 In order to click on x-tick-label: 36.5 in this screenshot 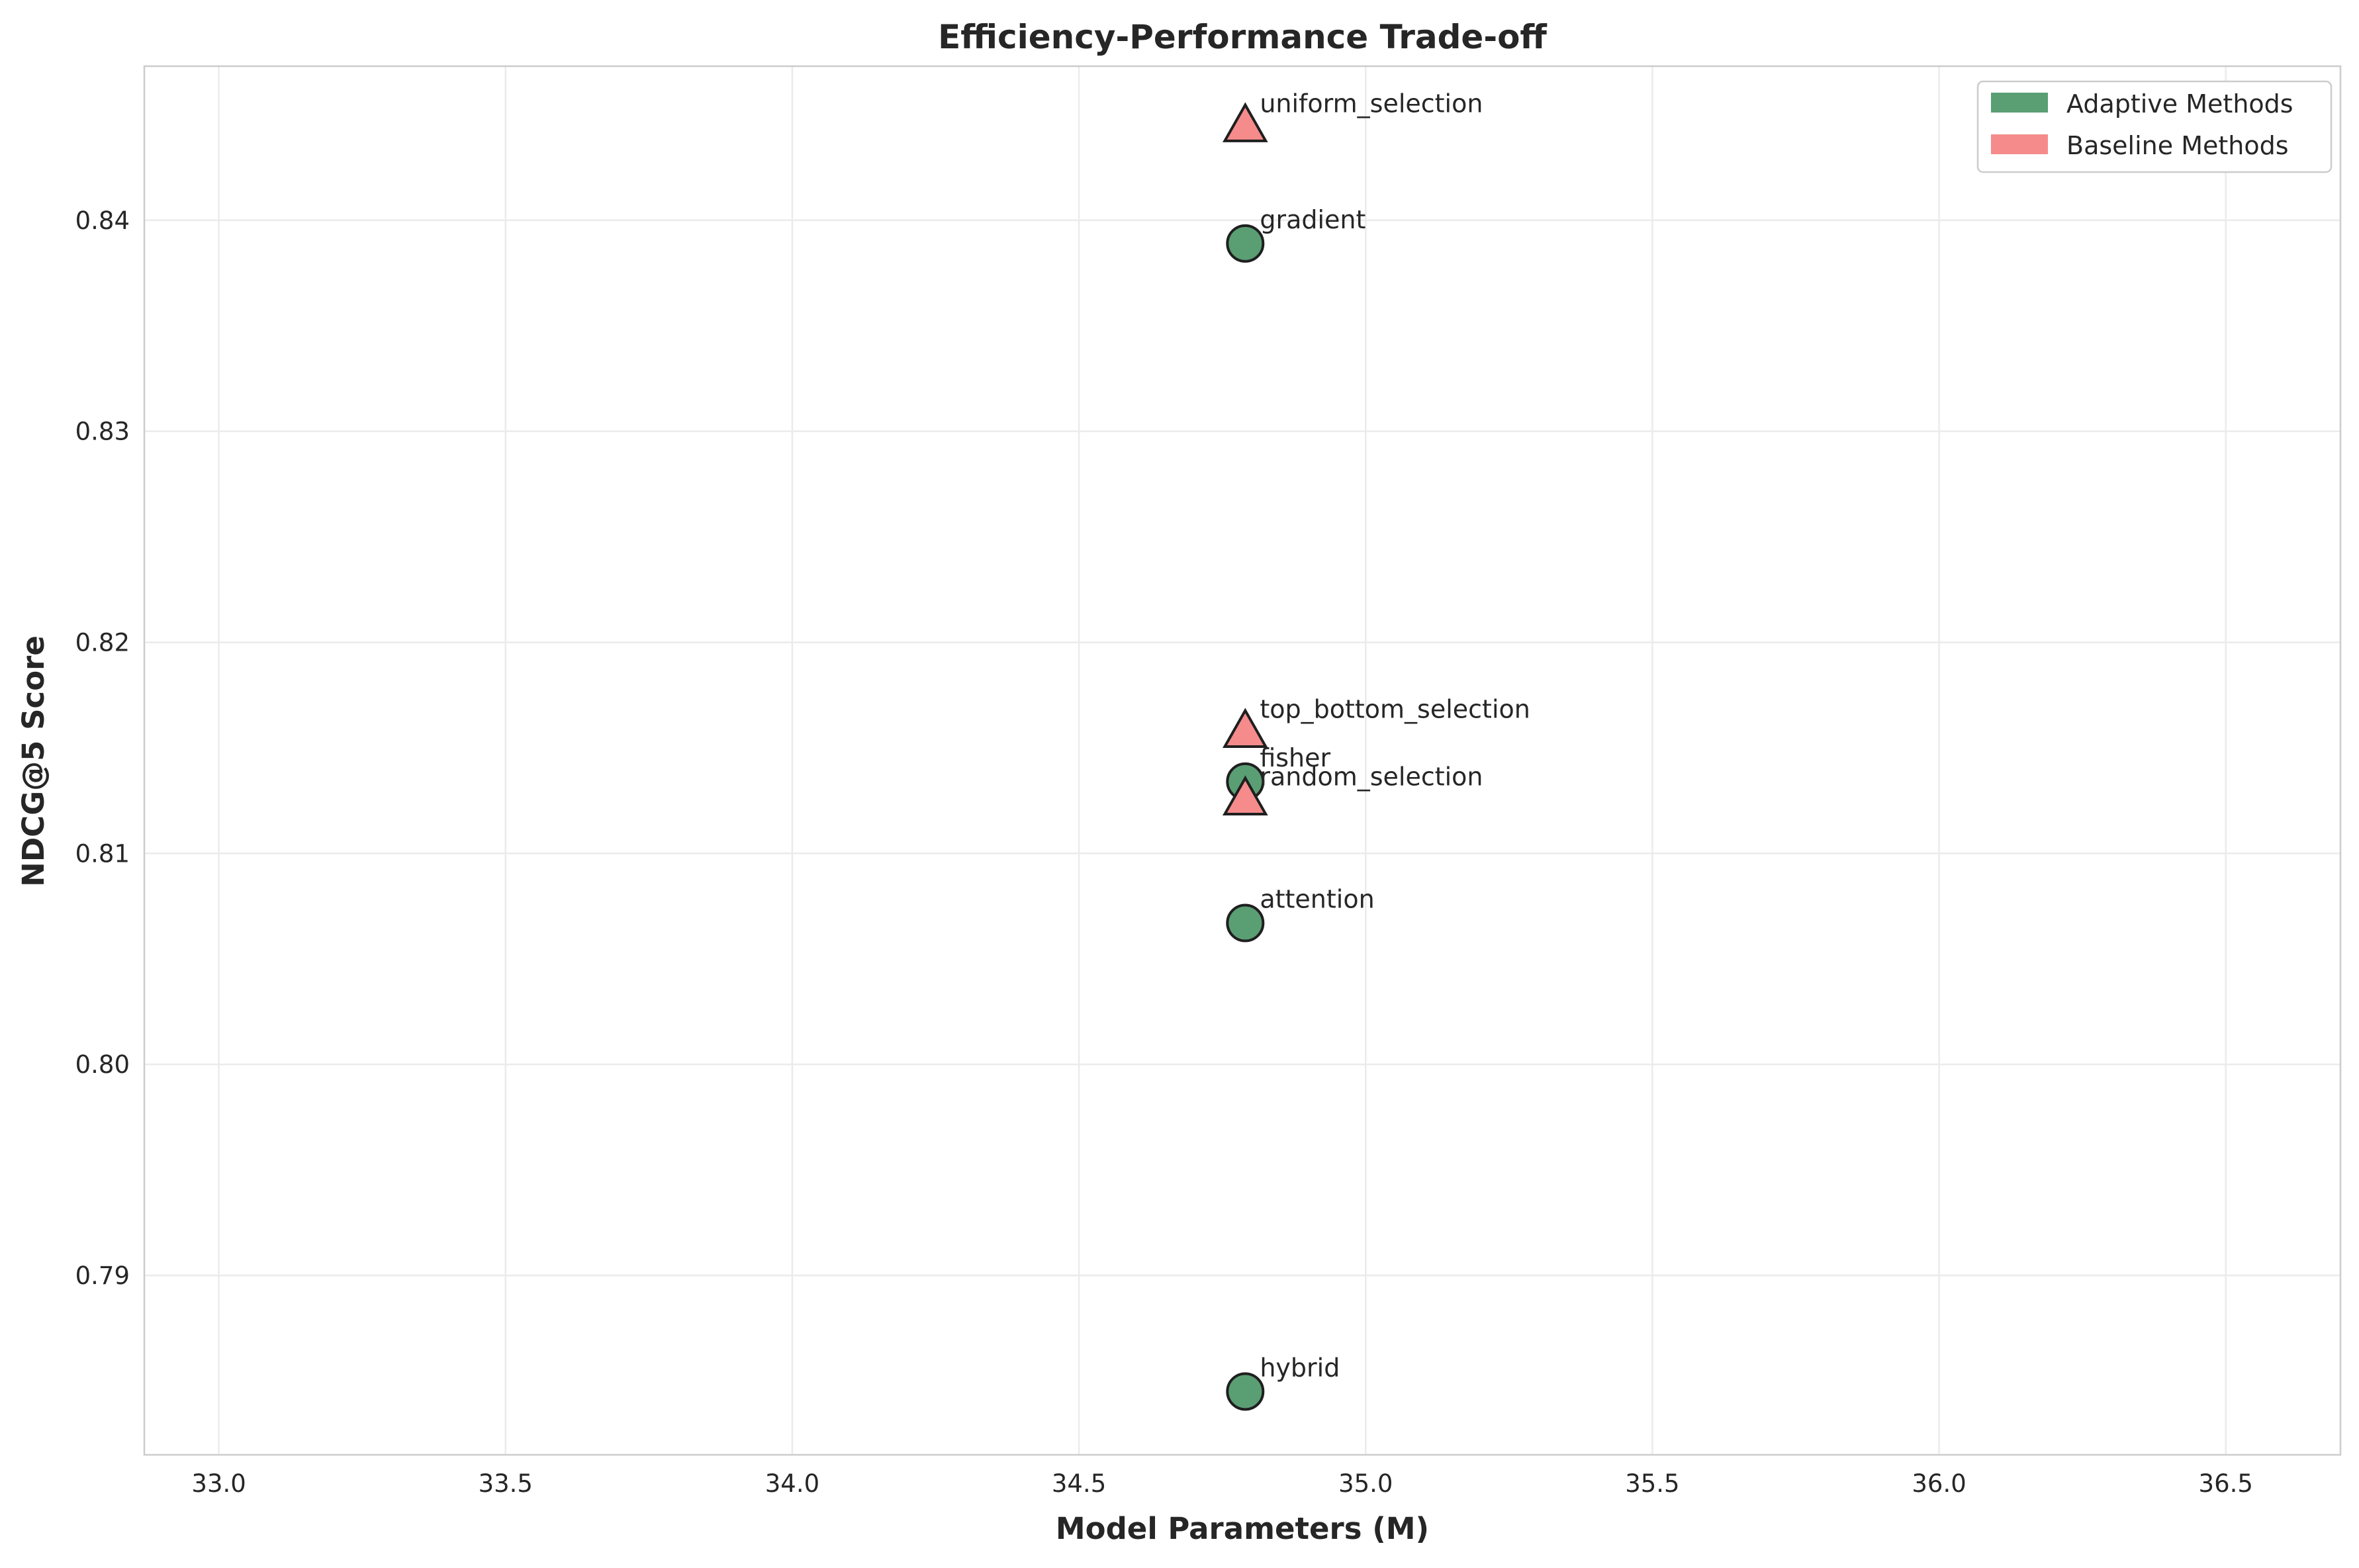, I will do `click(2226, 1484)`.